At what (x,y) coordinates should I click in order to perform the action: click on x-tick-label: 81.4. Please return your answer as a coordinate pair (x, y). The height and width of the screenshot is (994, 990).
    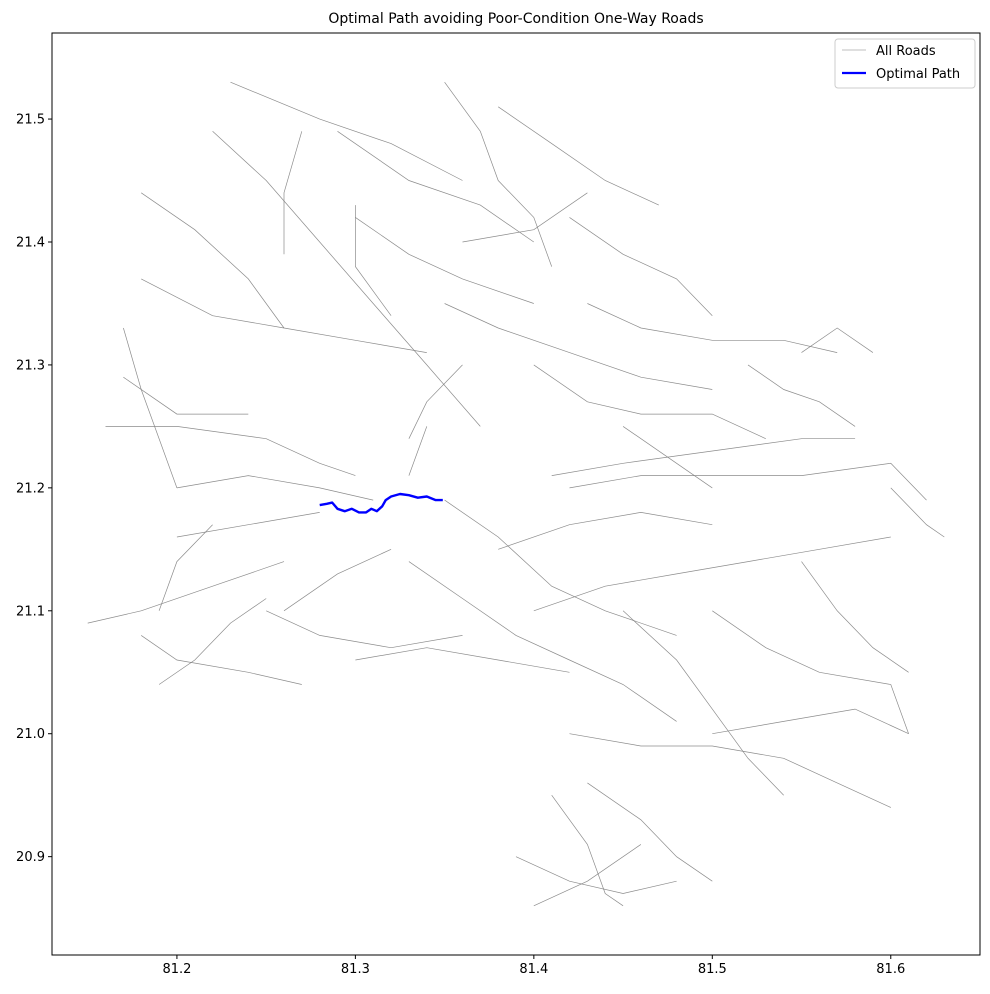
    Looking at the image, I should click on (533, 969).